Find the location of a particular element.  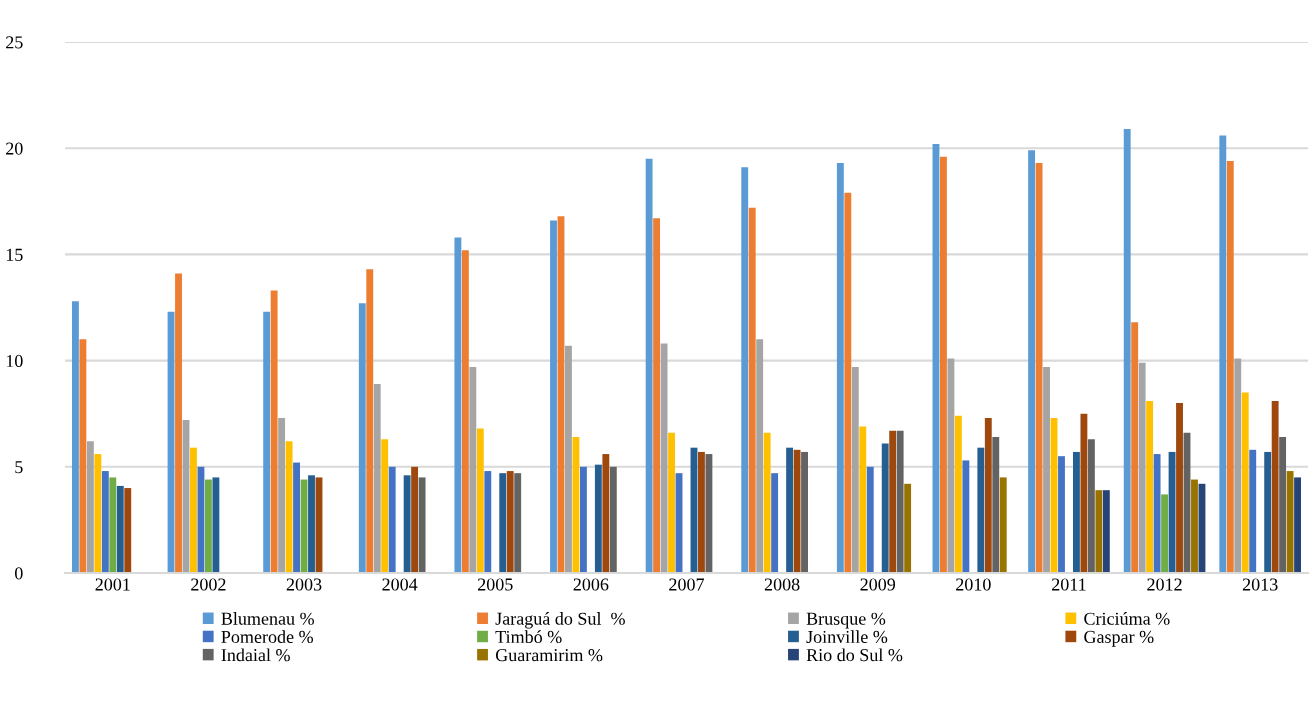

x-tick-label: 2002 is located at coordinates (208, 584).